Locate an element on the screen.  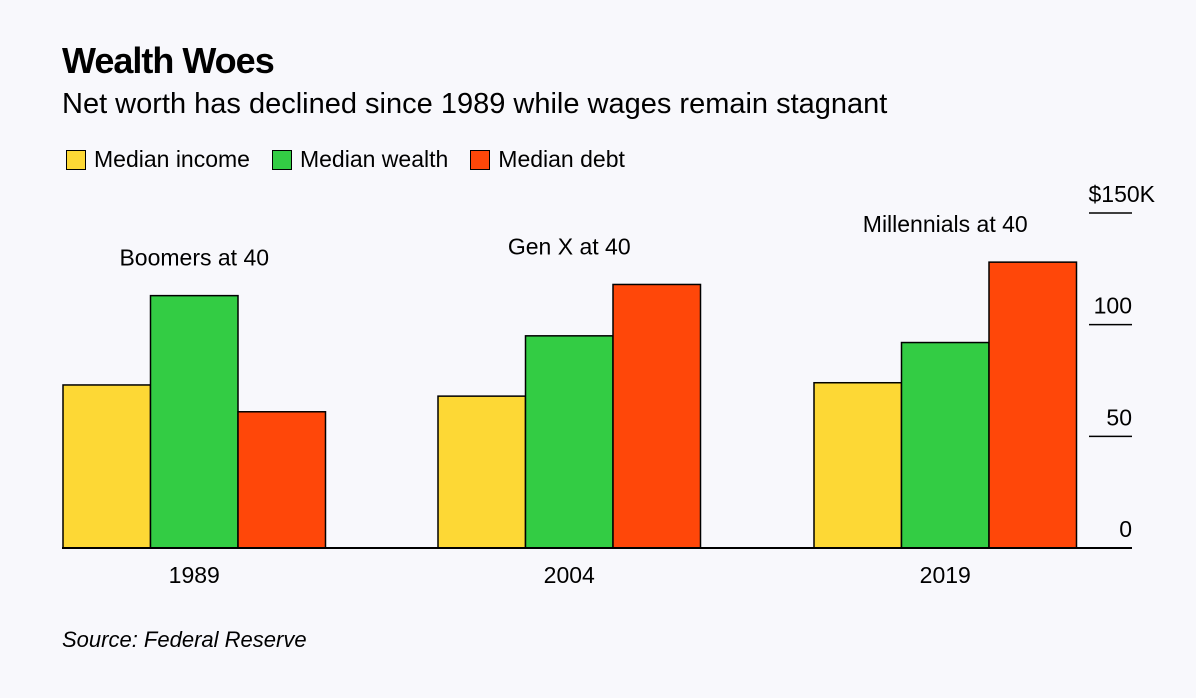
legend-item-wealth: Median wealth is located at coordinates (360, 159).